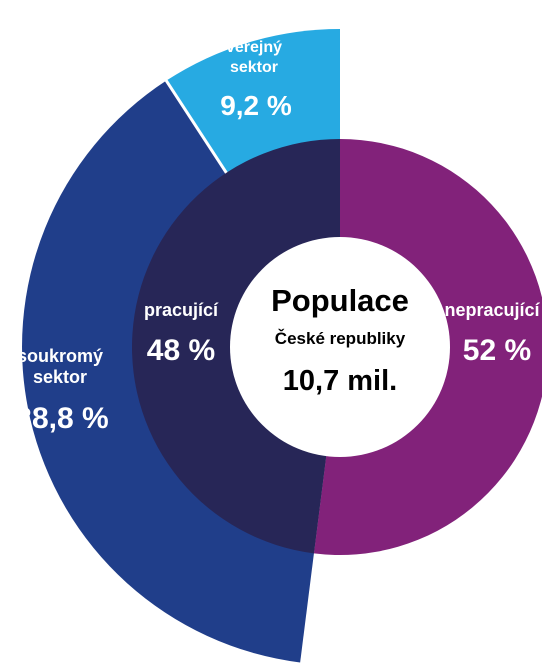  I want to click on inner-label-nonworking: nepracující, so click(492, 310).